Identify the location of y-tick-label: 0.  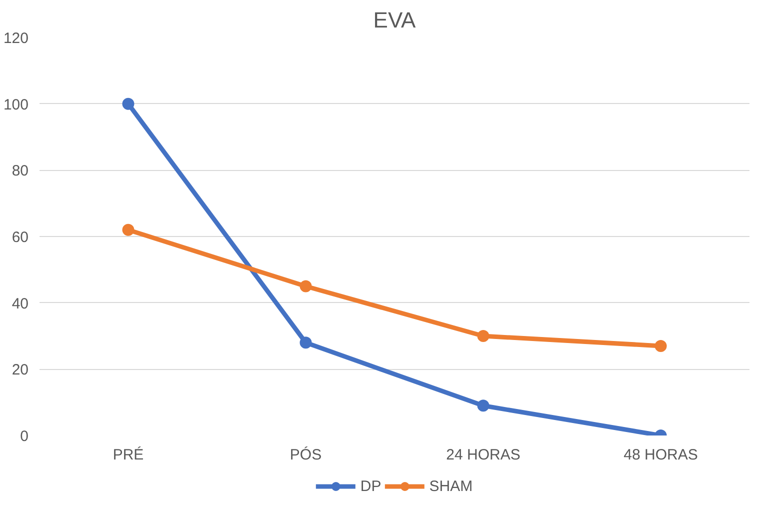
(24, 436).